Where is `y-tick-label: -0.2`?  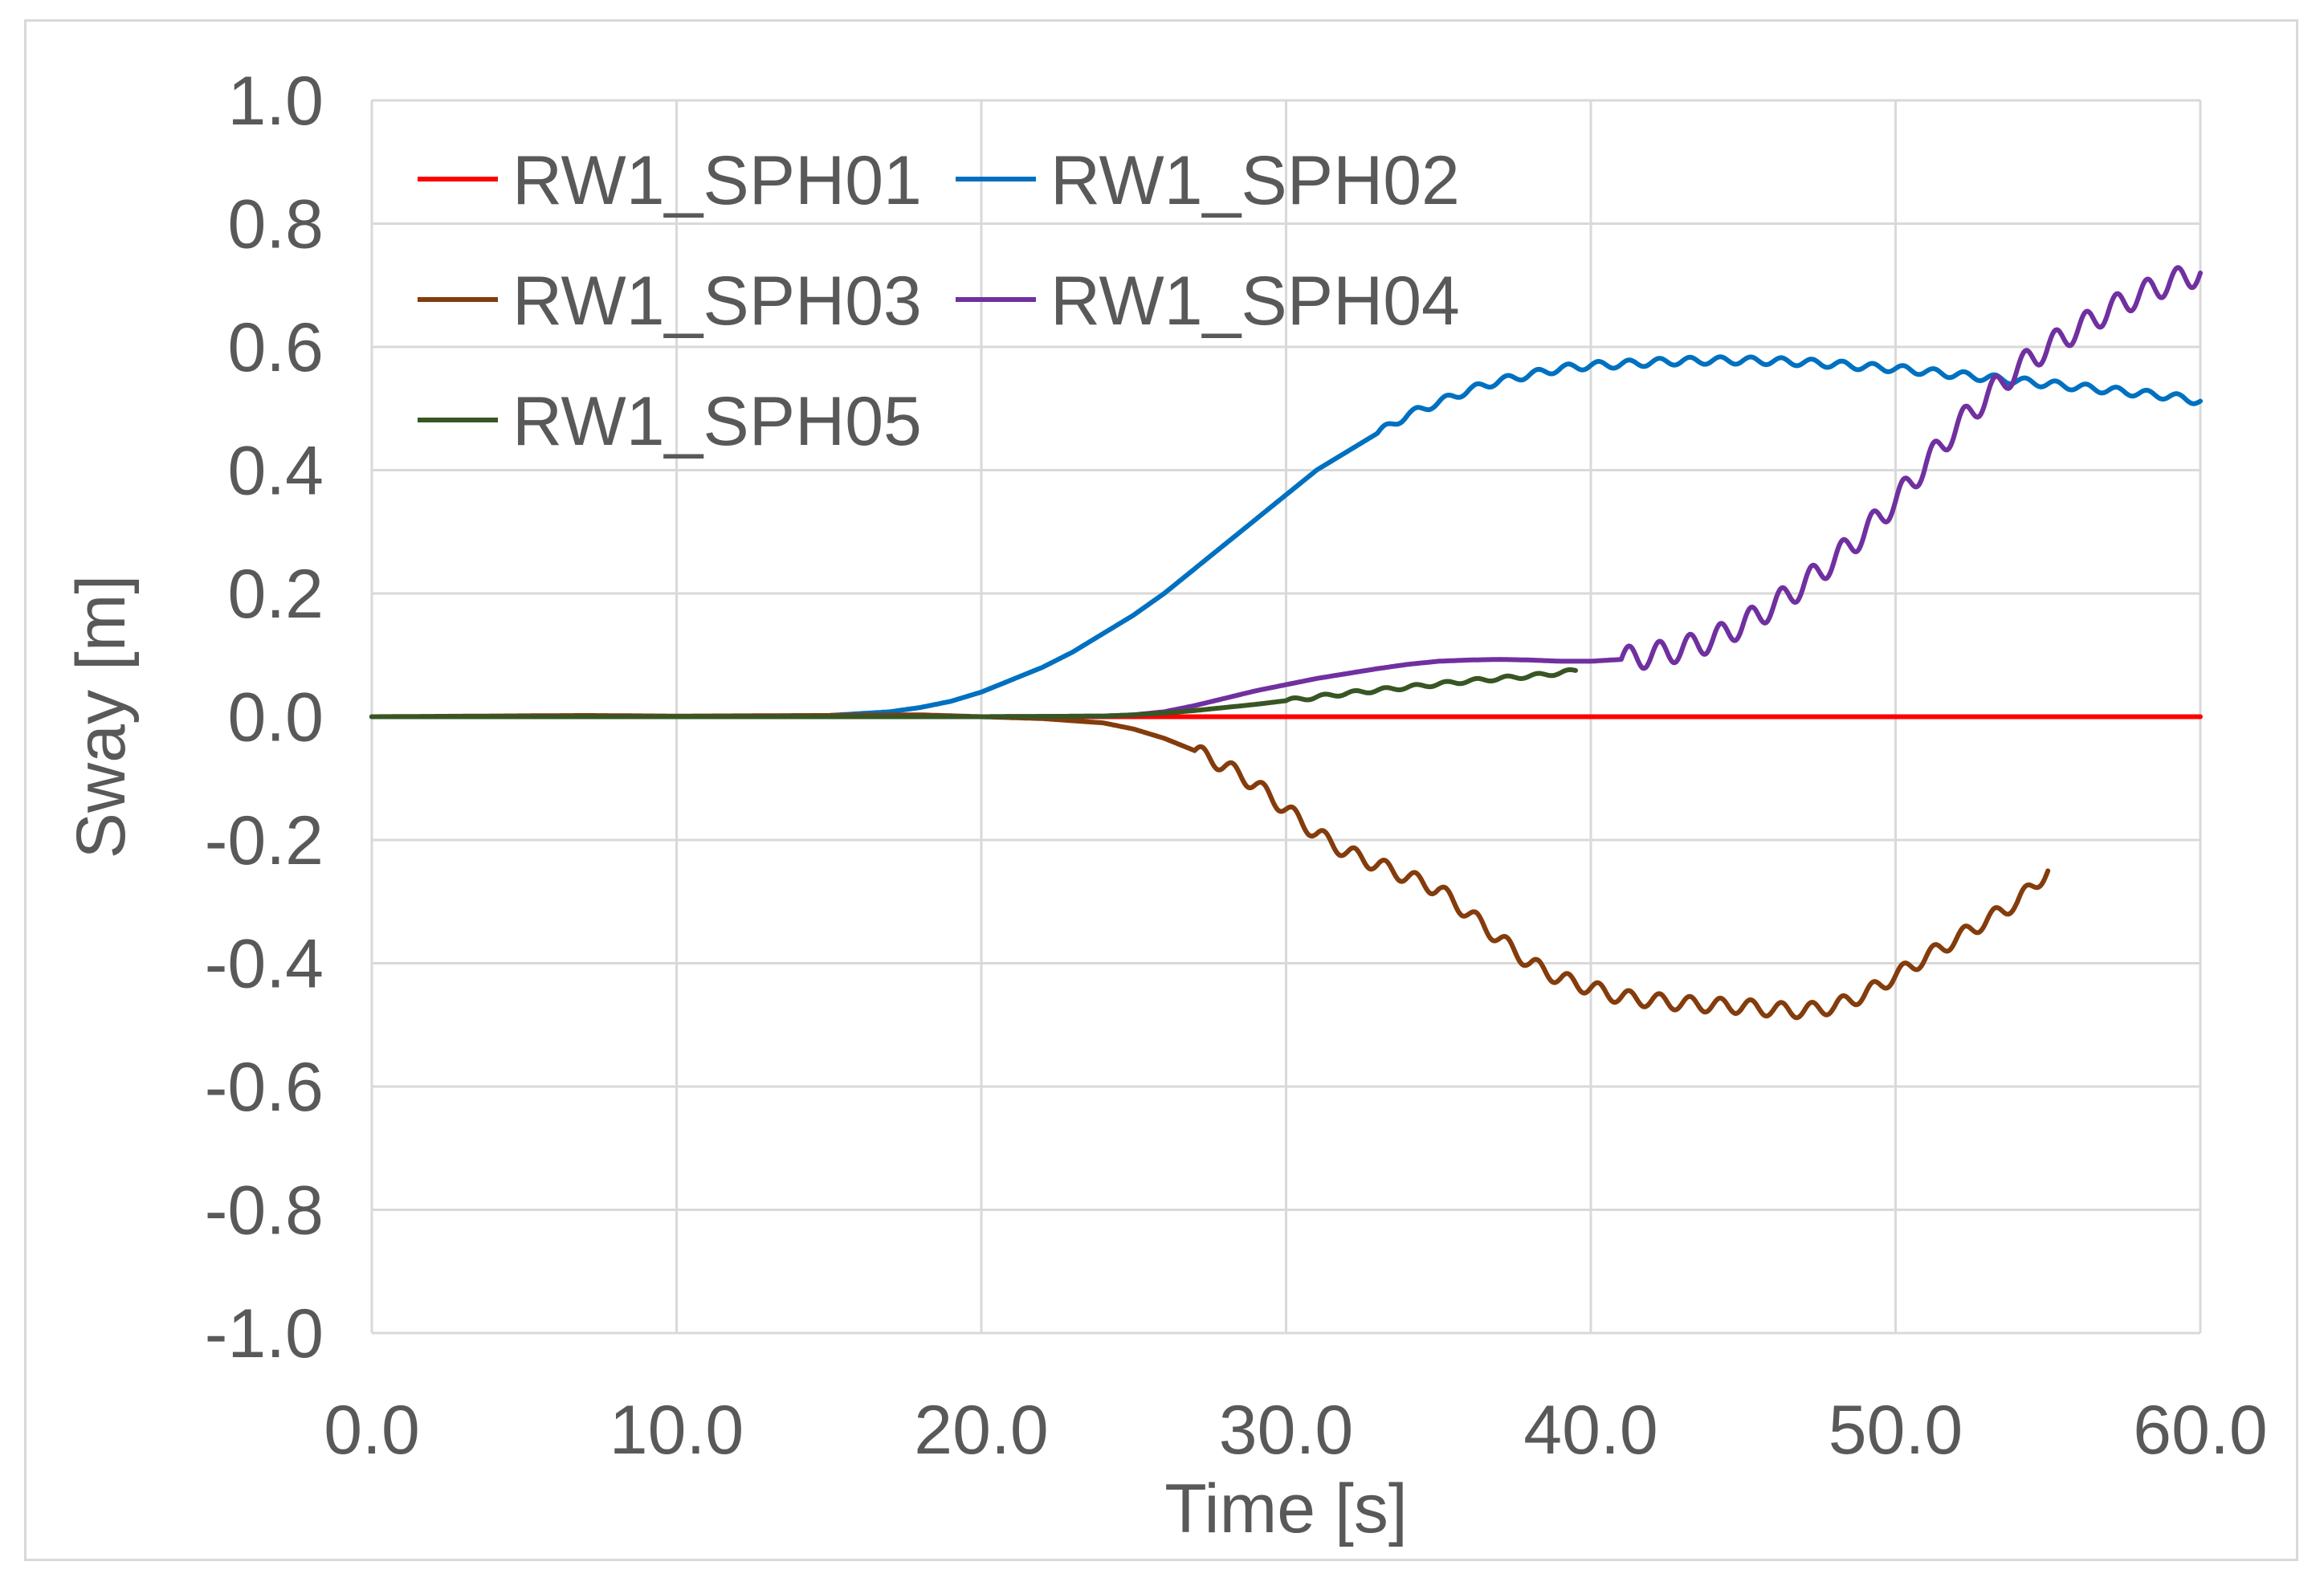
y-tick-label: -0.2 is located at coordinates (265, 841).